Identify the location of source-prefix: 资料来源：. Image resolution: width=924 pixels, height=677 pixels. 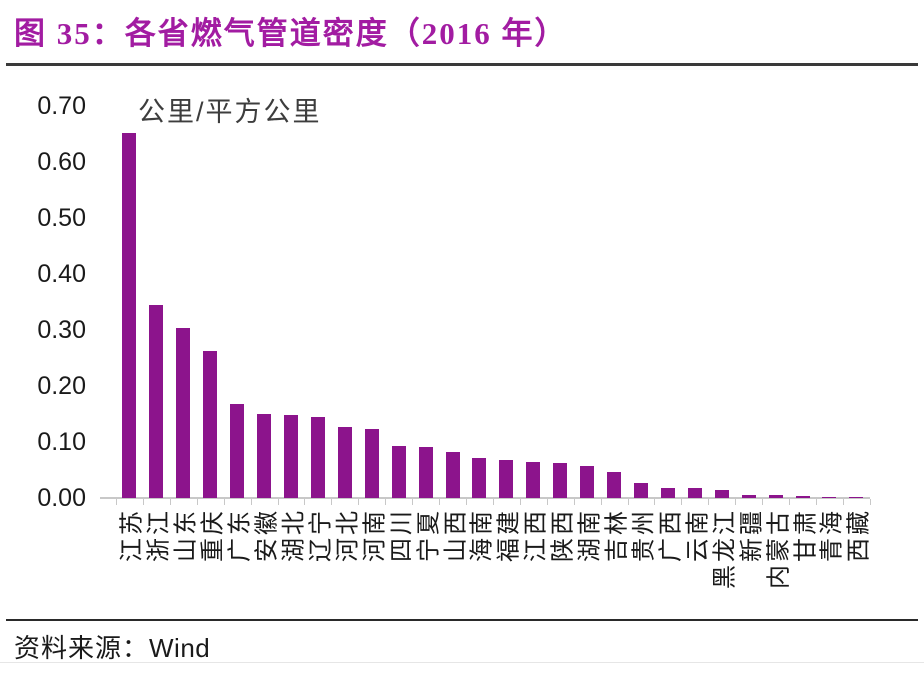
(82, 648).